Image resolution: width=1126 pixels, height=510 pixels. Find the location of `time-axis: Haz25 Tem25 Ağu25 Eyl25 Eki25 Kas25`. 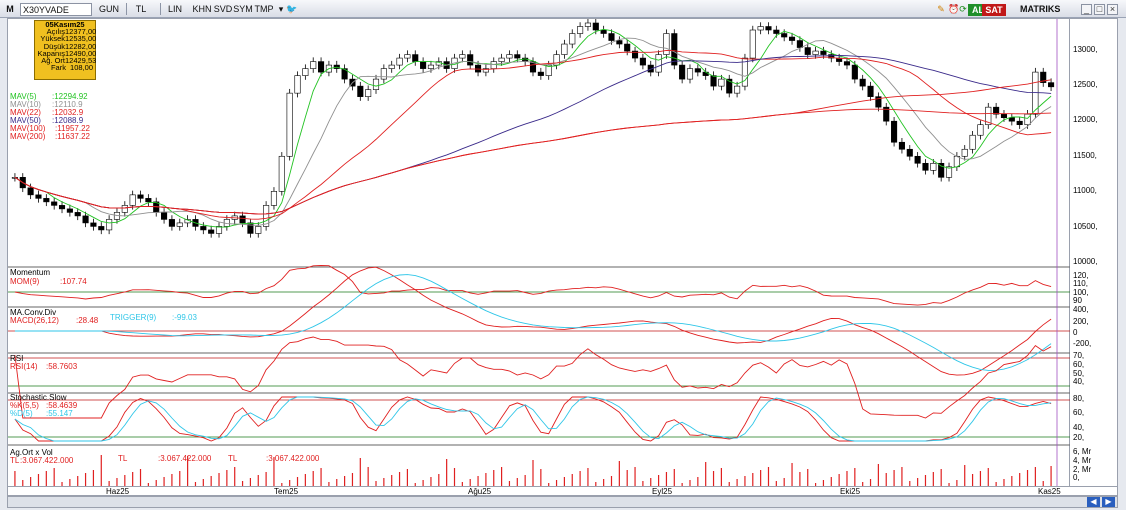

time-axis: Haz25 Tem25 Ağu25 Eyl25 Eki25 Kas25 is located at coordinates (562, 491).